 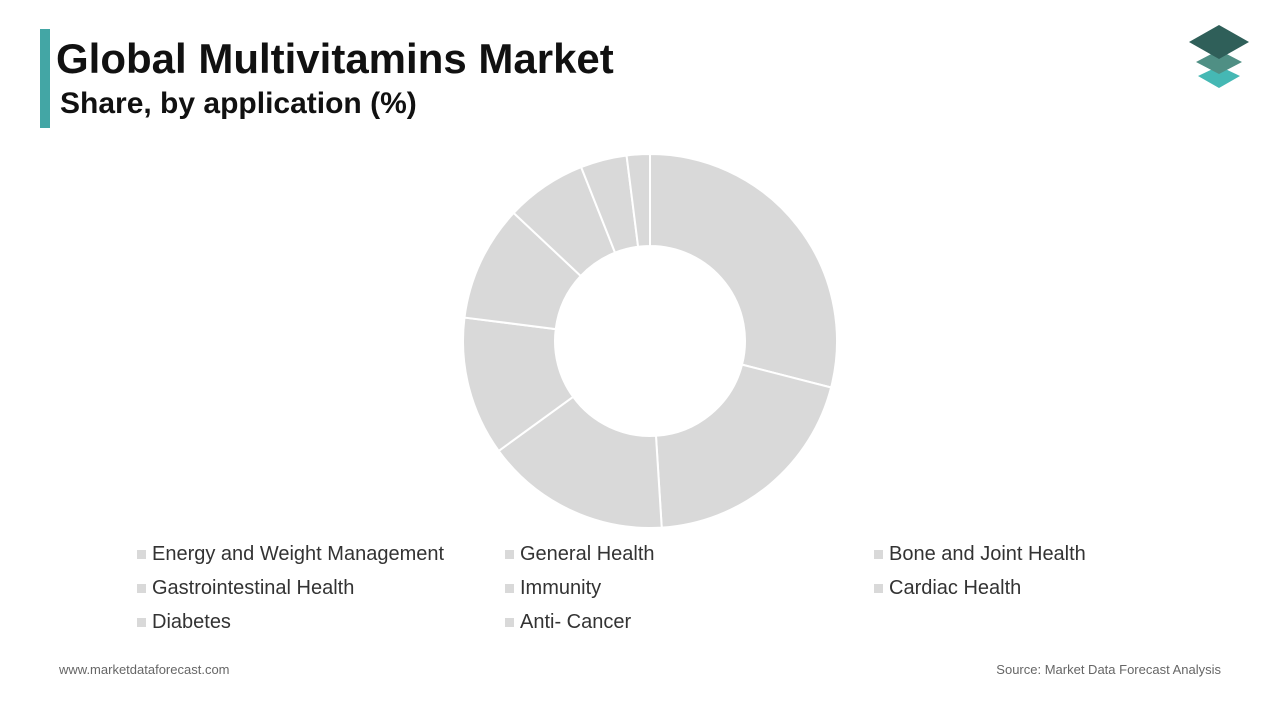 What do you see at coordinates (335, 58) in the screenshot?
I see `page-title: Global Multivitamins Market` at bounding box center [335, 58].